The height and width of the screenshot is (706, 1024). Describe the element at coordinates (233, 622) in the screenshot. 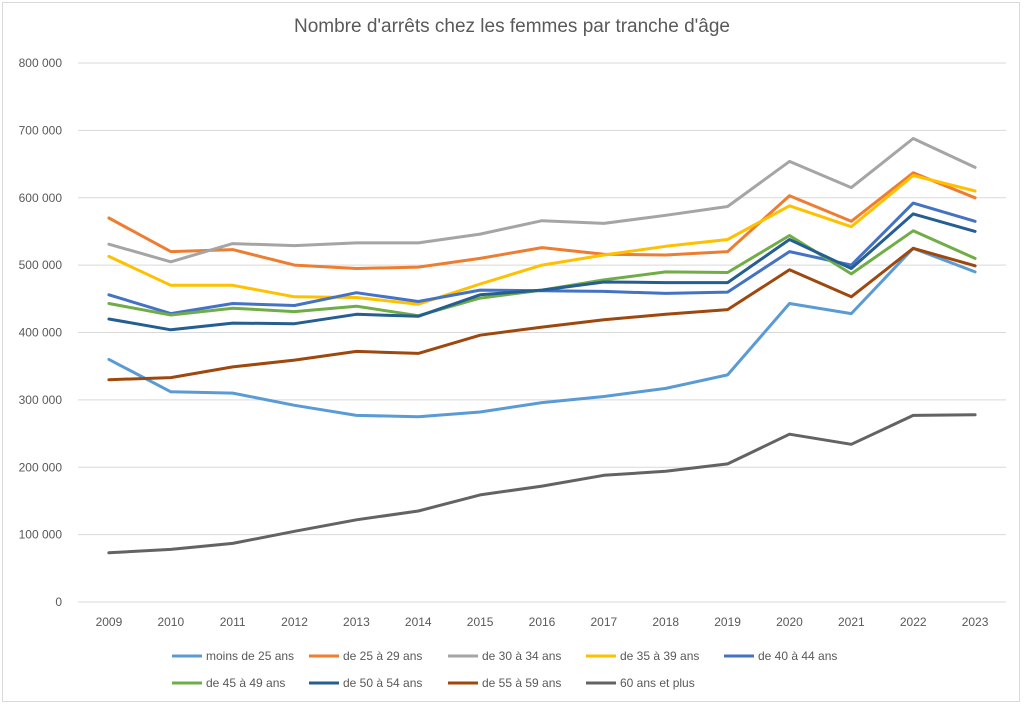

I see `x-tick-label: 2011` at that location.